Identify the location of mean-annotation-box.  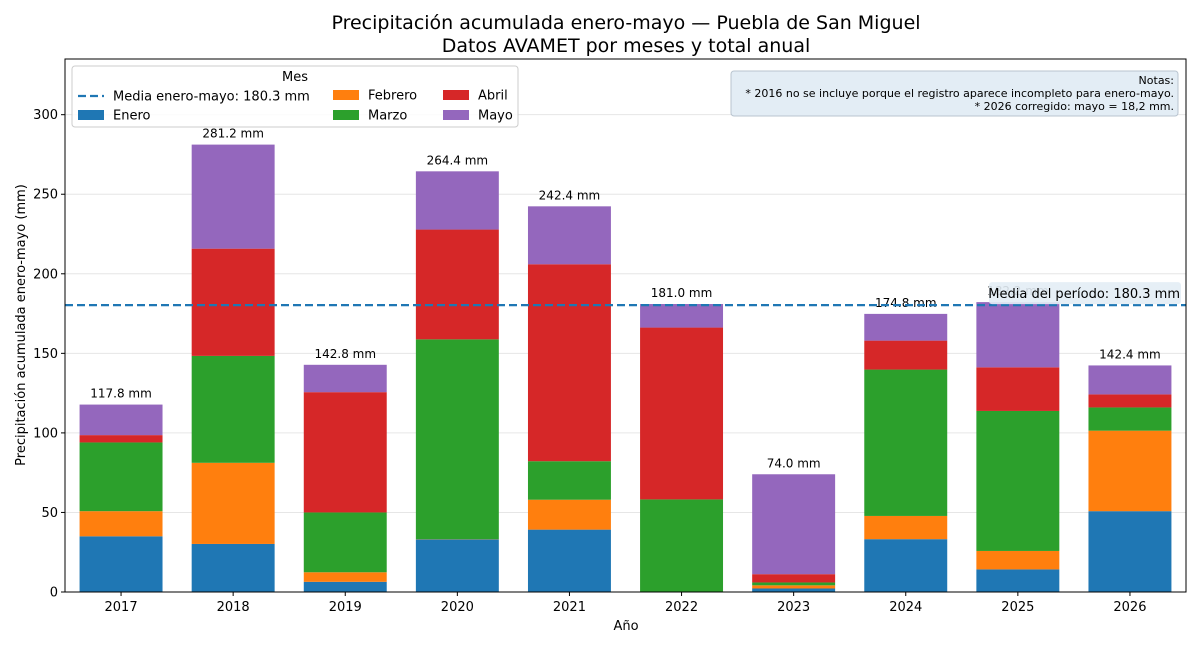
(1085, 293).